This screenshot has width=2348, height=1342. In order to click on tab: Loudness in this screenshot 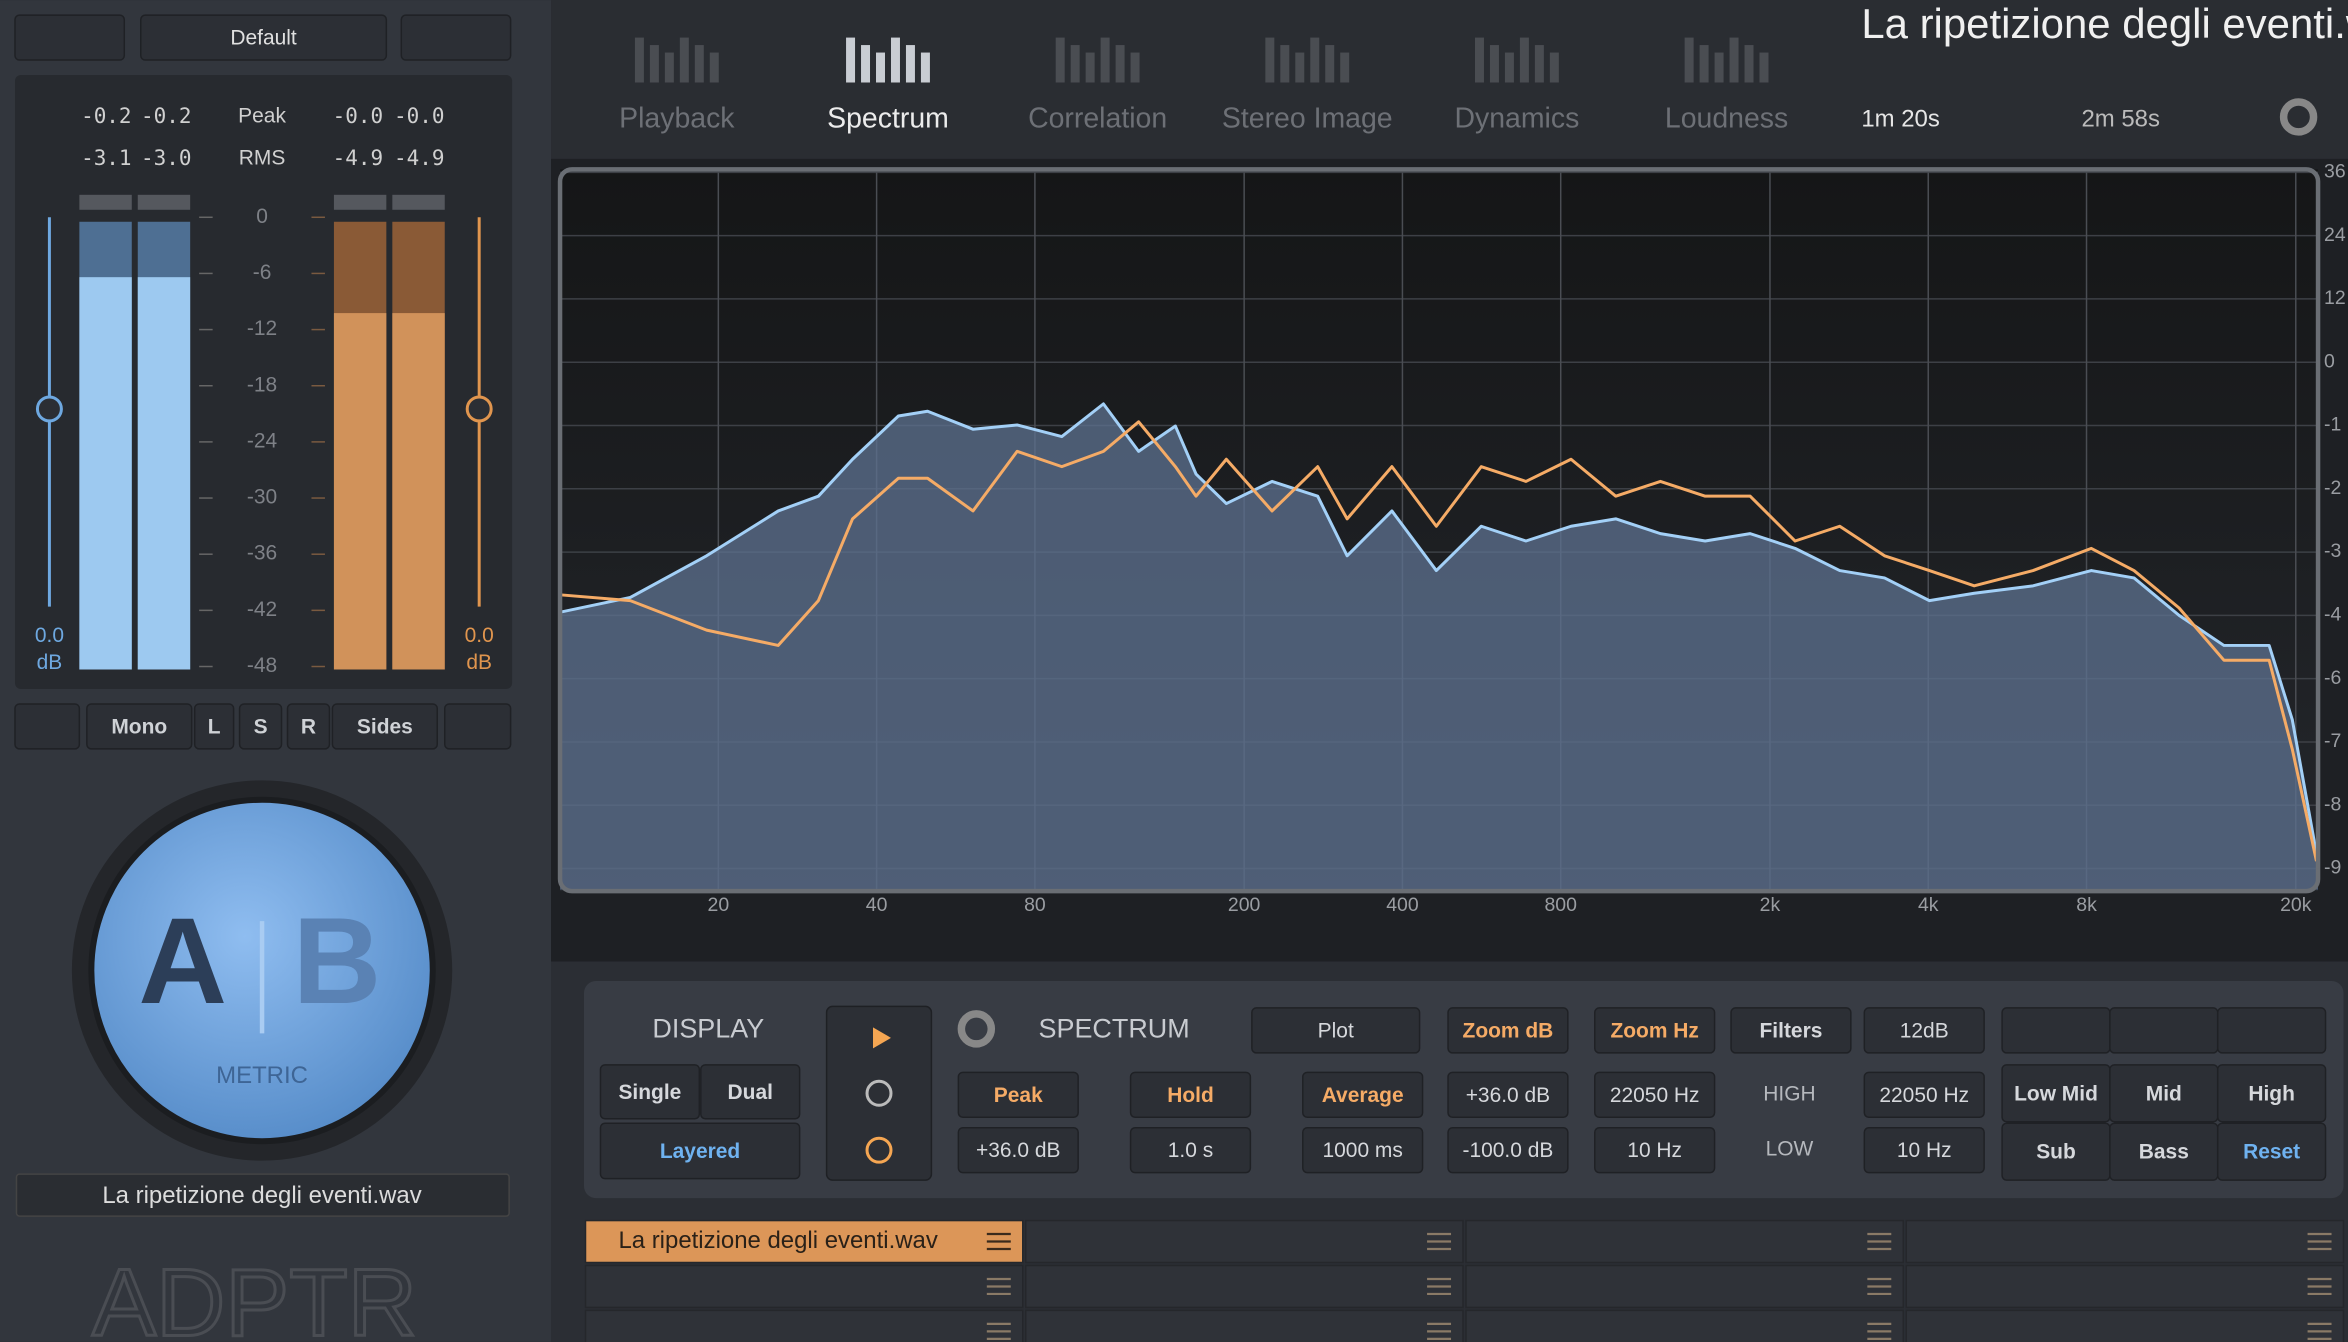, I will do `click(1726, 118)`.